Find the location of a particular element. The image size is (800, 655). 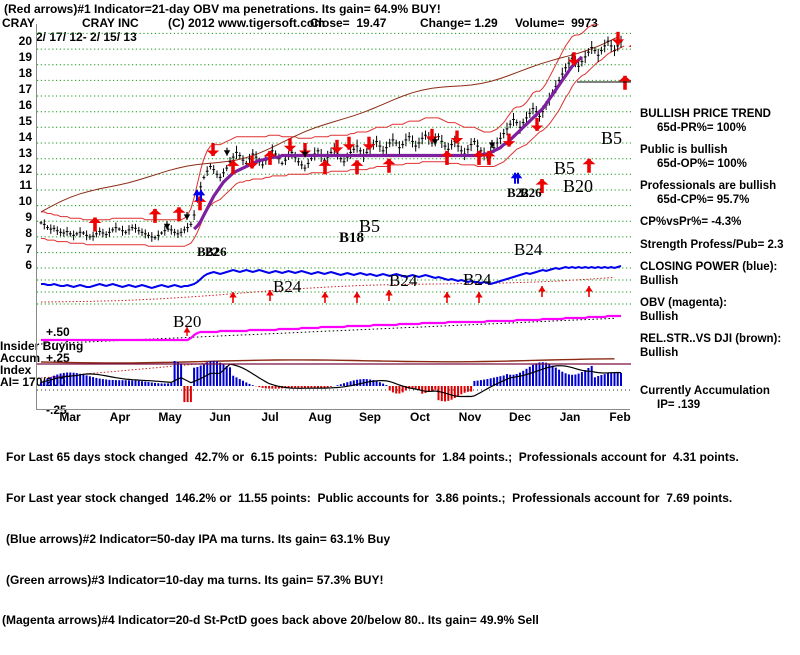

ticker-symbol: CRAY is located at coordinates (18, 23).